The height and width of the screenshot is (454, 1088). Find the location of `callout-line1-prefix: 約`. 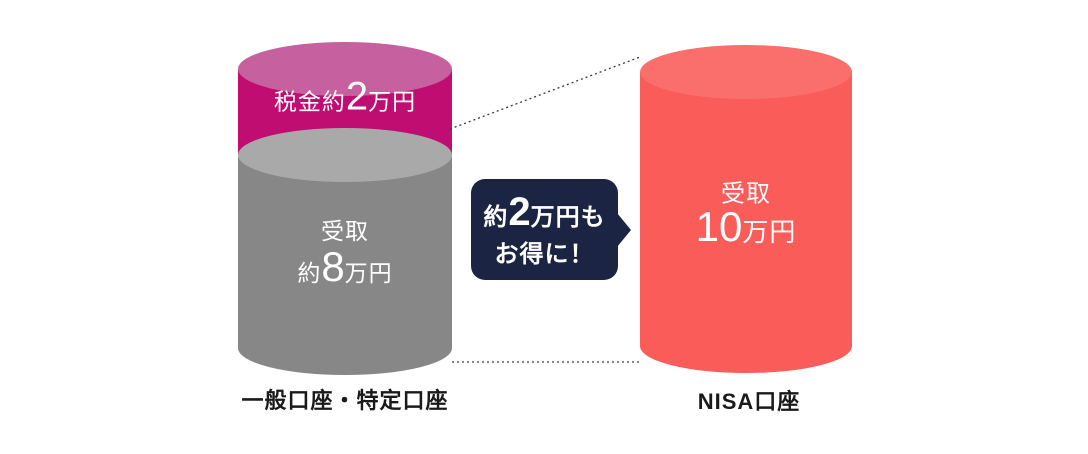

callout-line1-prefix: 約 is located at coordinates (496, 217).